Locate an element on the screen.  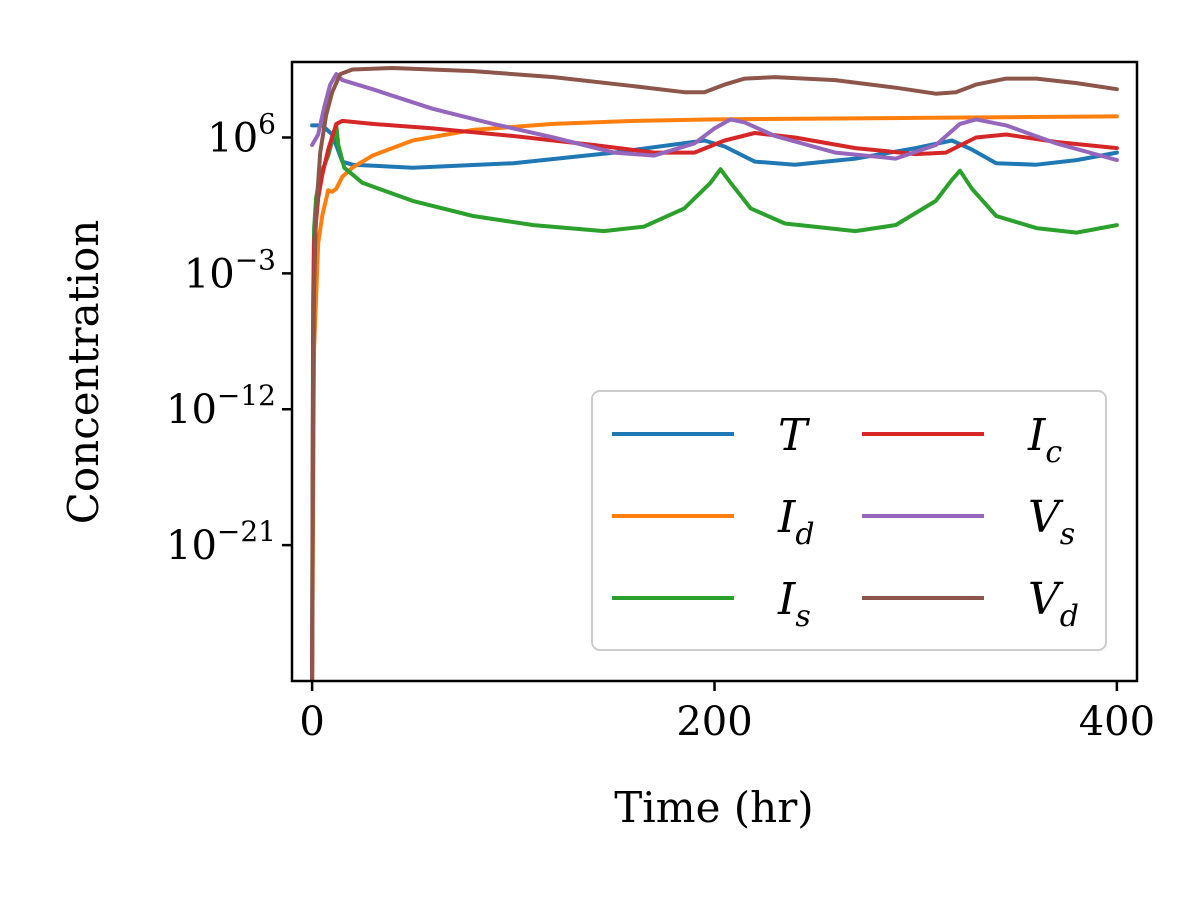
legend-label: Ic is located at coordinates (1044, 440).